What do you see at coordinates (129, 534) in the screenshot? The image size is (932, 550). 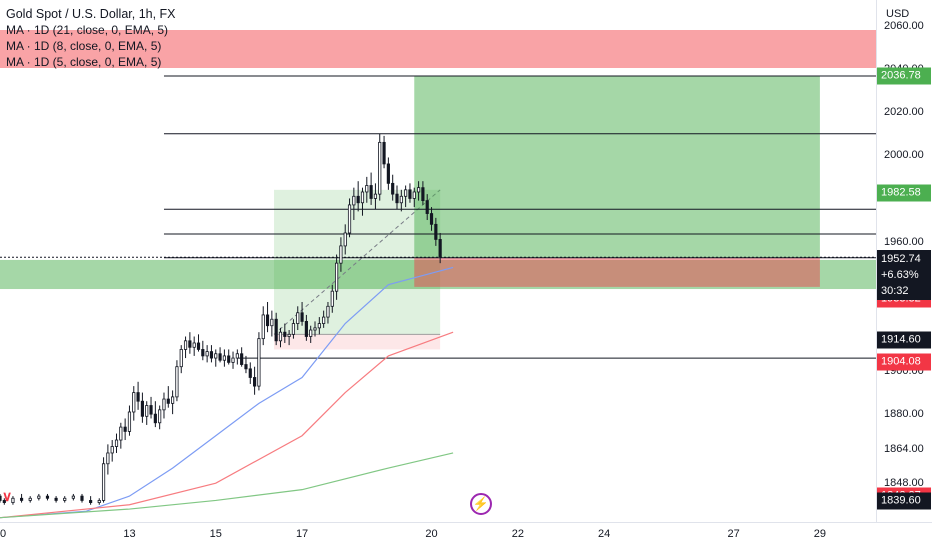 I see `date-tick-label: 13` at bounding box center [129, 534].